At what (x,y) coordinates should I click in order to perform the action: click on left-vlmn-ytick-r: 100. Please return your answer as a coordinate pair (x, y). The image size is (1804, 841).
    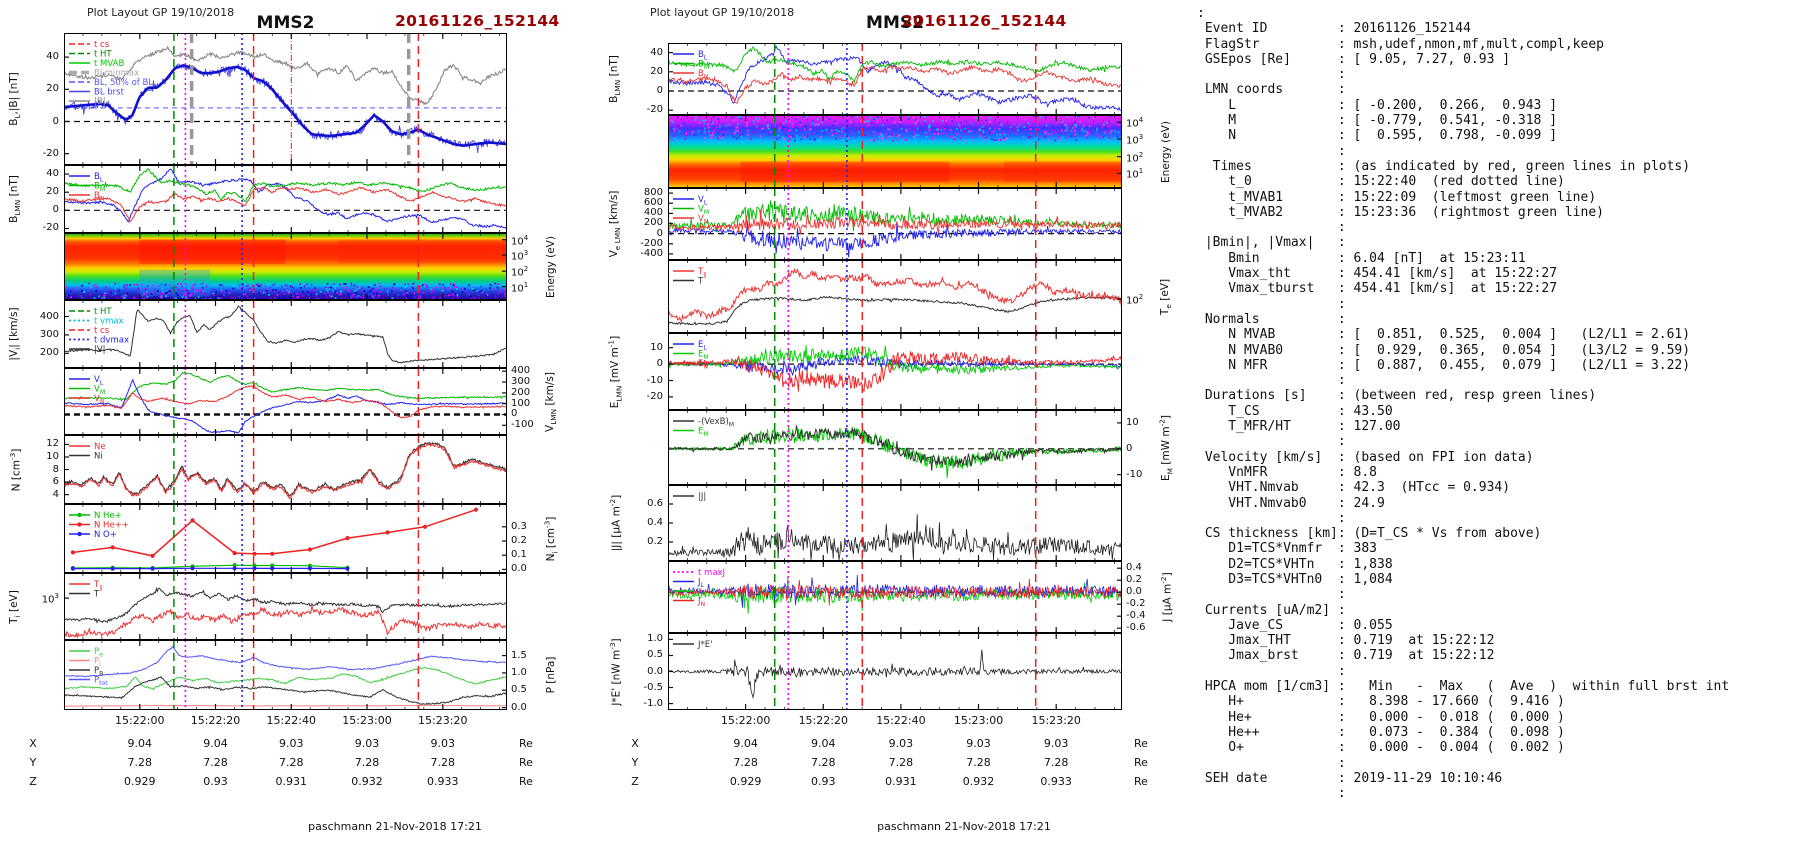
    Looking at the image, I should click on (521, 403).